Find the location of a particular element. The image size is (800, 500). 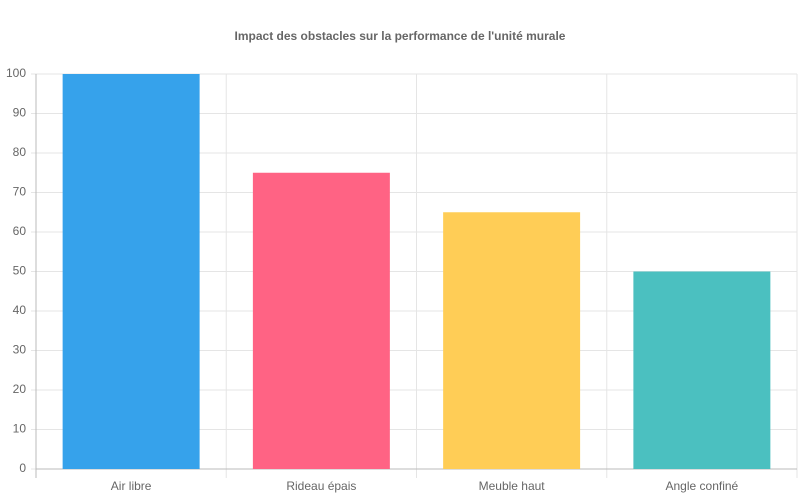

y-tick-label: 80 is located at coordinates (20, 152).